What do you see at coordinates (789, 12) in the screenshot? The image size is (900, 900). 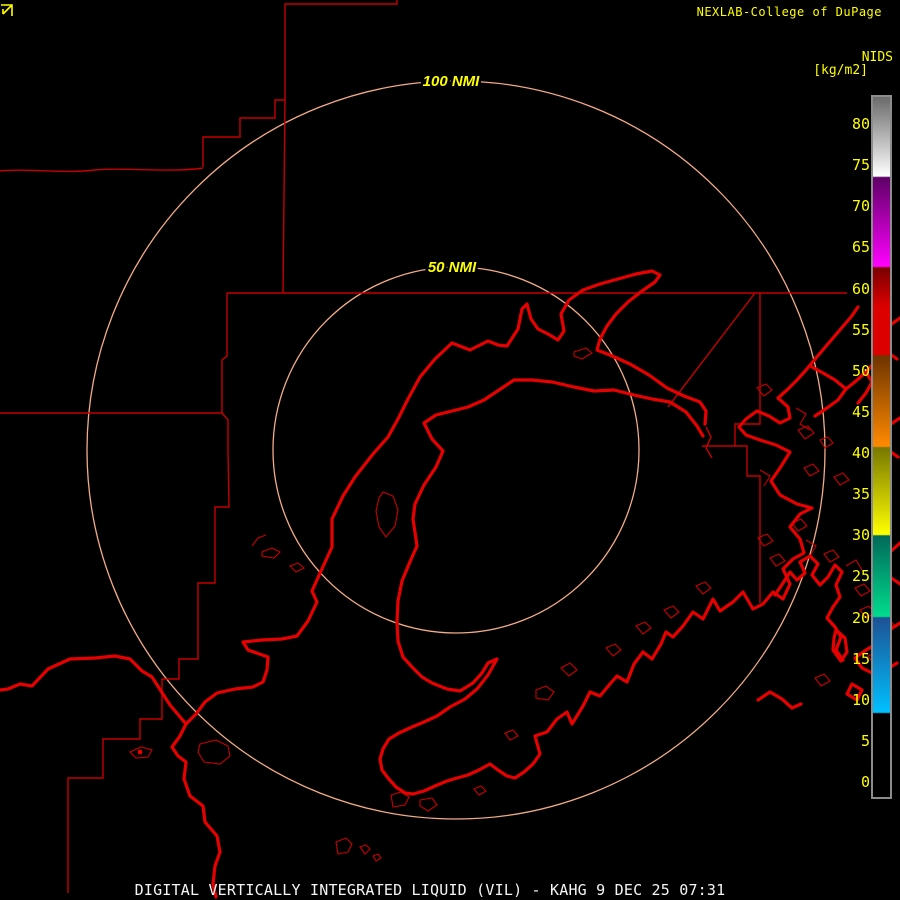 I see `brand-text: NEXLAB-College of DuPage` at bounding box center [789, 12].